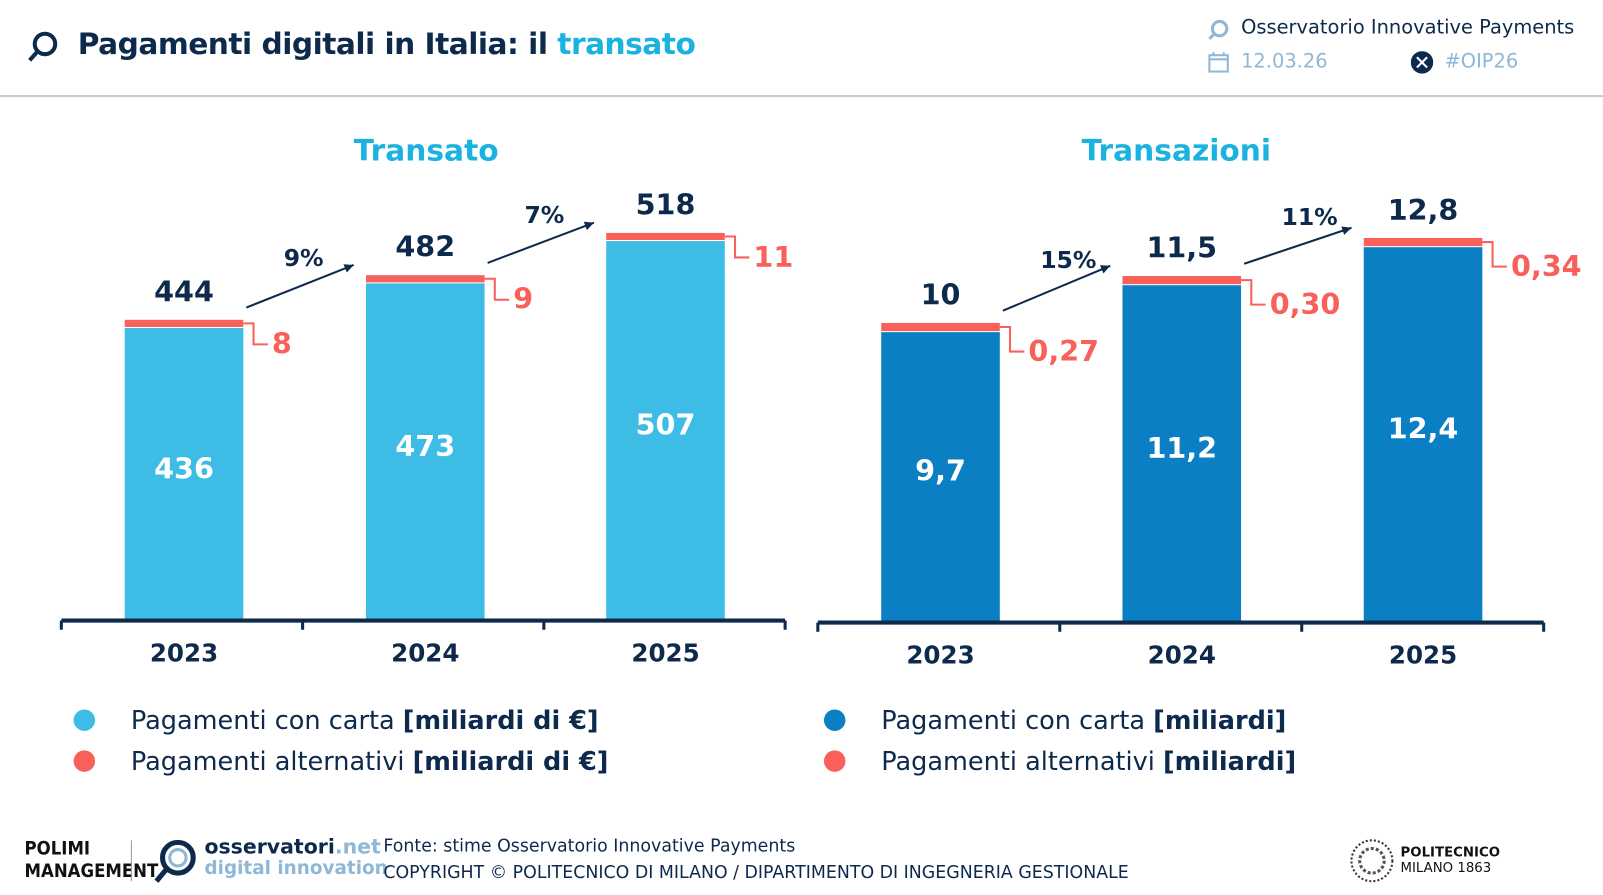 The width and height of the screenshot is (1603, 895). What do you see at coordinates (1068, 260) in the screenshot?
I see `growth-percent-label: 15%` at bounding box center [1068, 260].